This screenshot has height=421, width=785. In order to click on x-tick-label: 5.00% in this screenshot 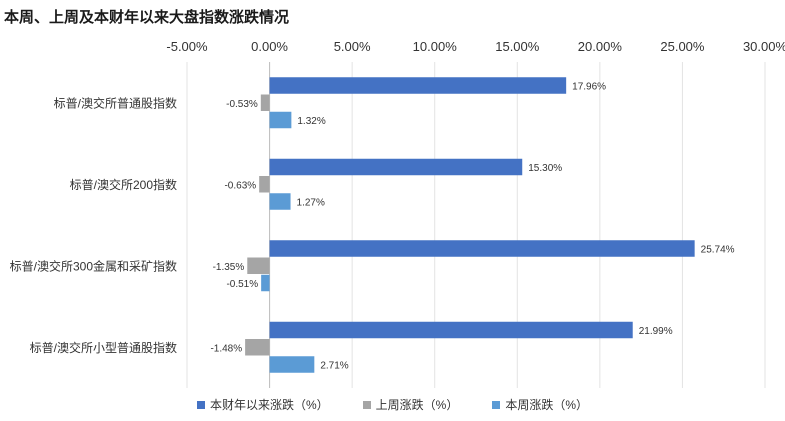, I will do `click(352, 46)`.